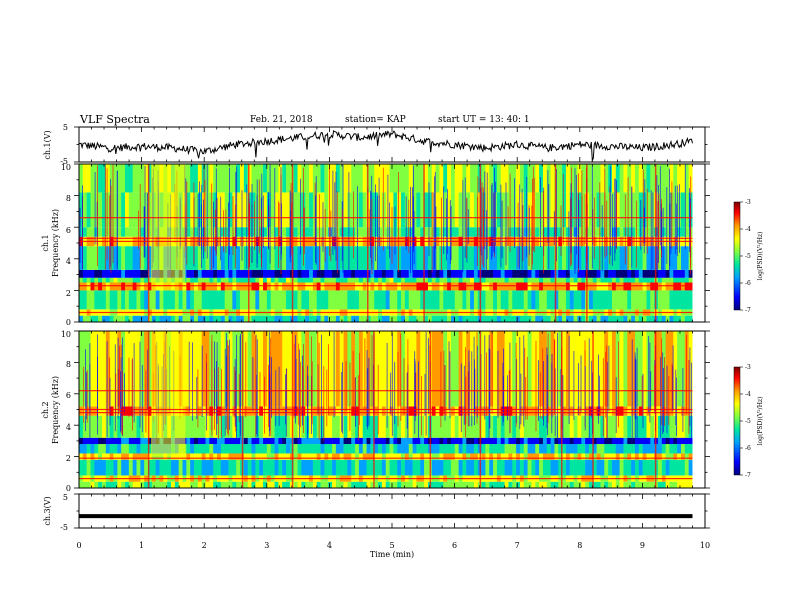 This screenshot has width=792, height=612. Describe the element at coordinates (64, 161) in the screenshot. I see `ch1-ytick-bottom: -5` at that location.